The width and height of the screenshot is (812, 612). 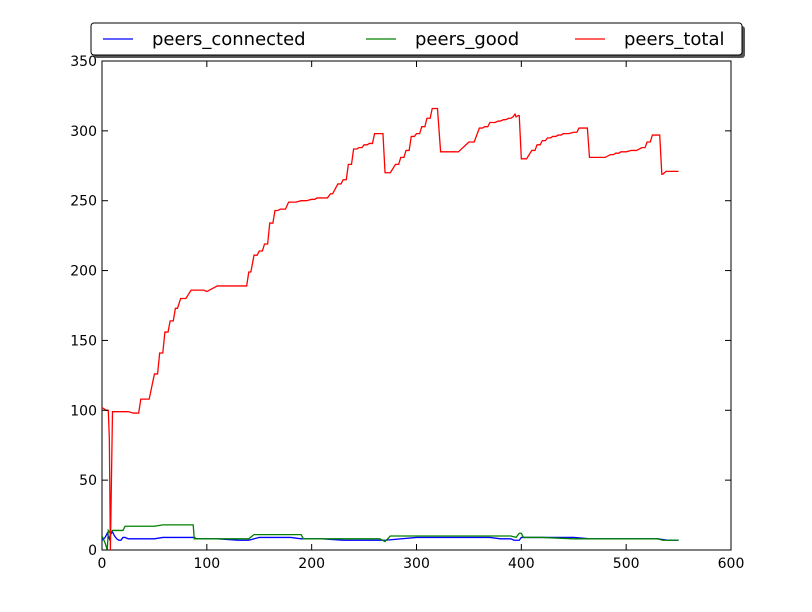 What do you see at coordinates (521, 564) in the screenshot?
I see `x-tick-label: 400` at bounding box center [521, 564].